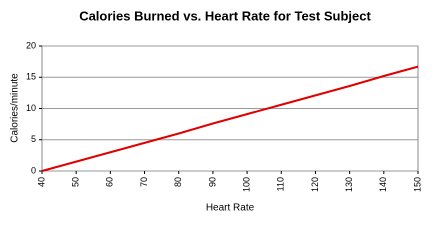 The width and height of the screenshot is (442, 240). What do you see at coordinates (144, 182) in the screenshot?
I see `x-tick-label: 70` at bounding box center [144, 182].